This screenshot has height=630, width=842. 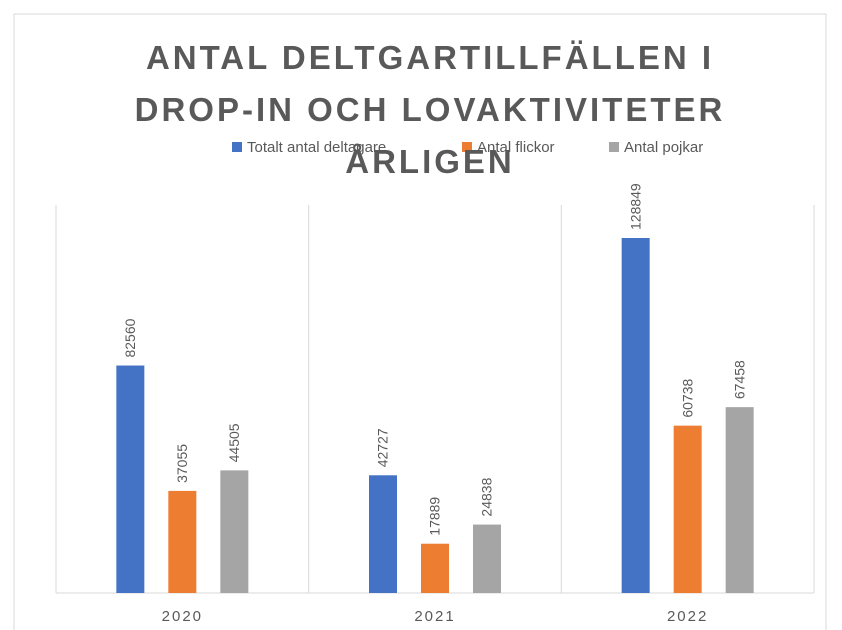 I want to click on data-label: 24838, so click(x=487, y=496).